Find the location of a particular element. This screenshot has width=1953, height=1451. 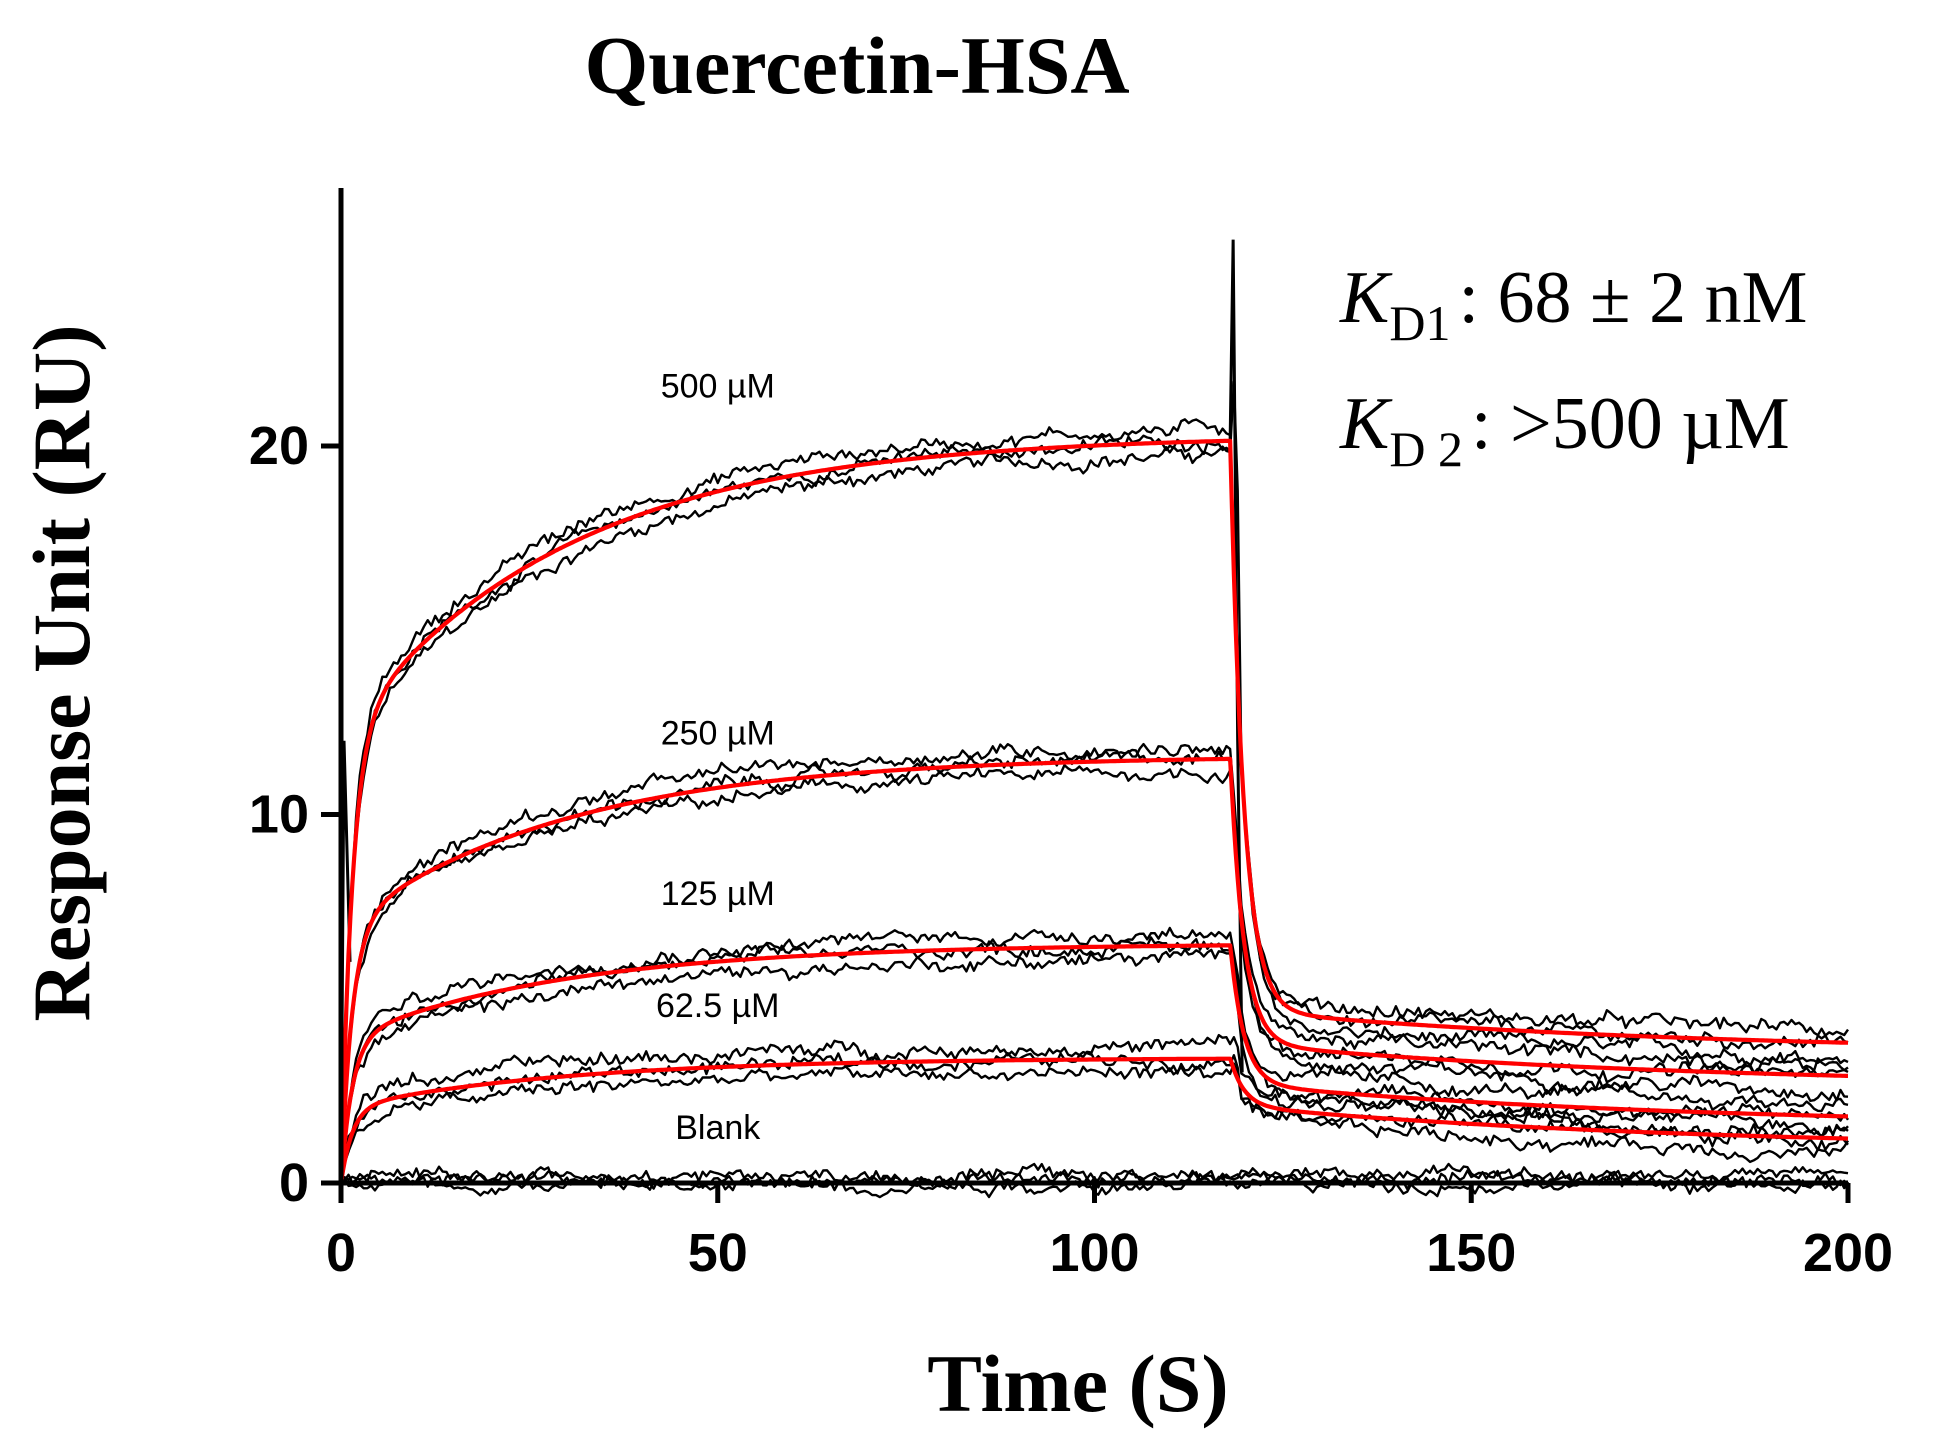

series-label-3: 125 µM is located at coordinates (718, 894).